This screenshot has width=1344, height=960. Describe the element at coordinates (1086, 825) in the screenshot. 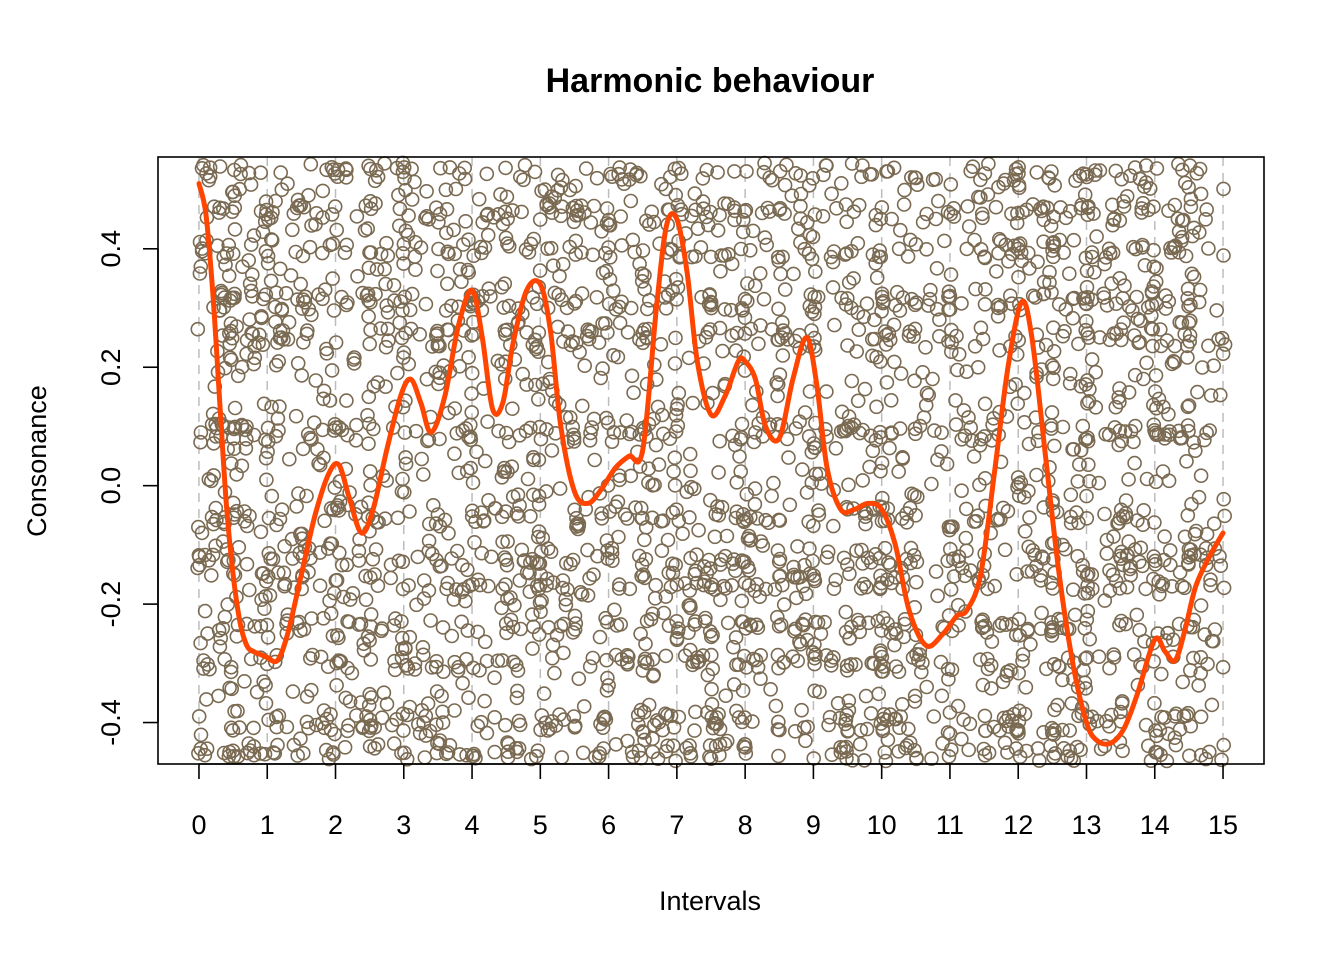

I see `x-tick-label: 13` at that location.